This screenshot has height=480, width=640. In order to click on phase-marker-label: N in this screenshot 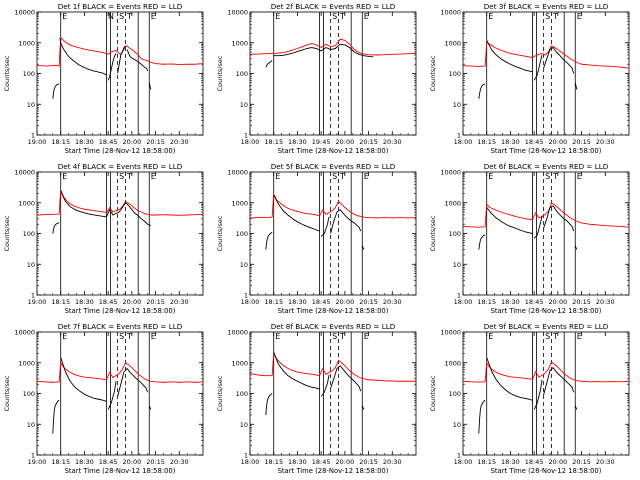, I will do `click(111, 16)`.